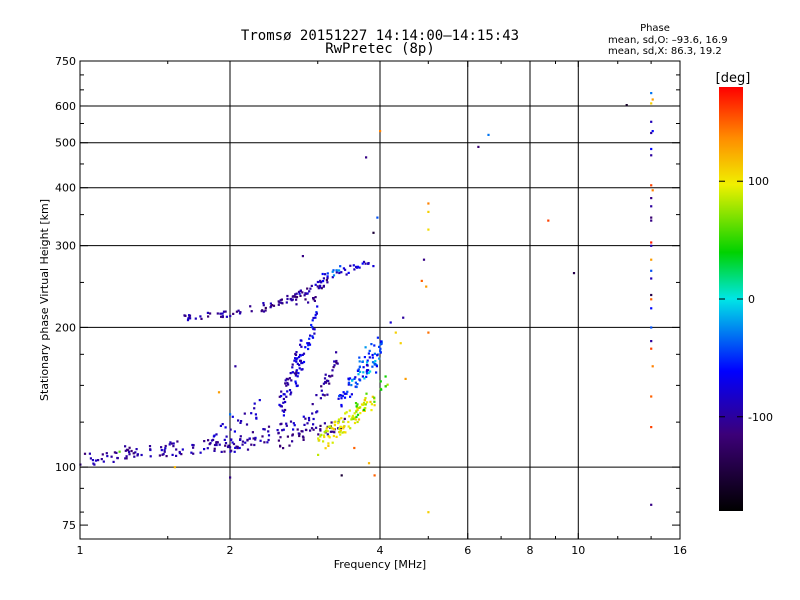  What do you see at coordinates (760, 417) in the screenshot?
I see `colorbar-tick-label: -100` at bounding box center [760, 417].